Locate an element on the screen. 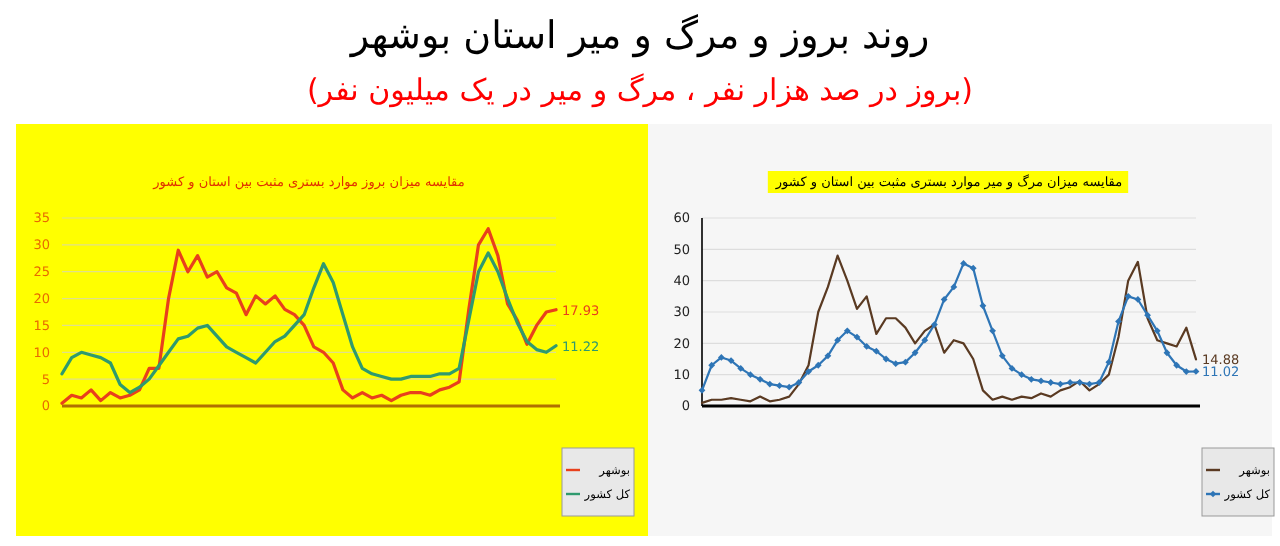  text: (بروز در صد هزار نفر ، مرگ و میر در یک میلیون نفر) is located at coordinates (640, 90).